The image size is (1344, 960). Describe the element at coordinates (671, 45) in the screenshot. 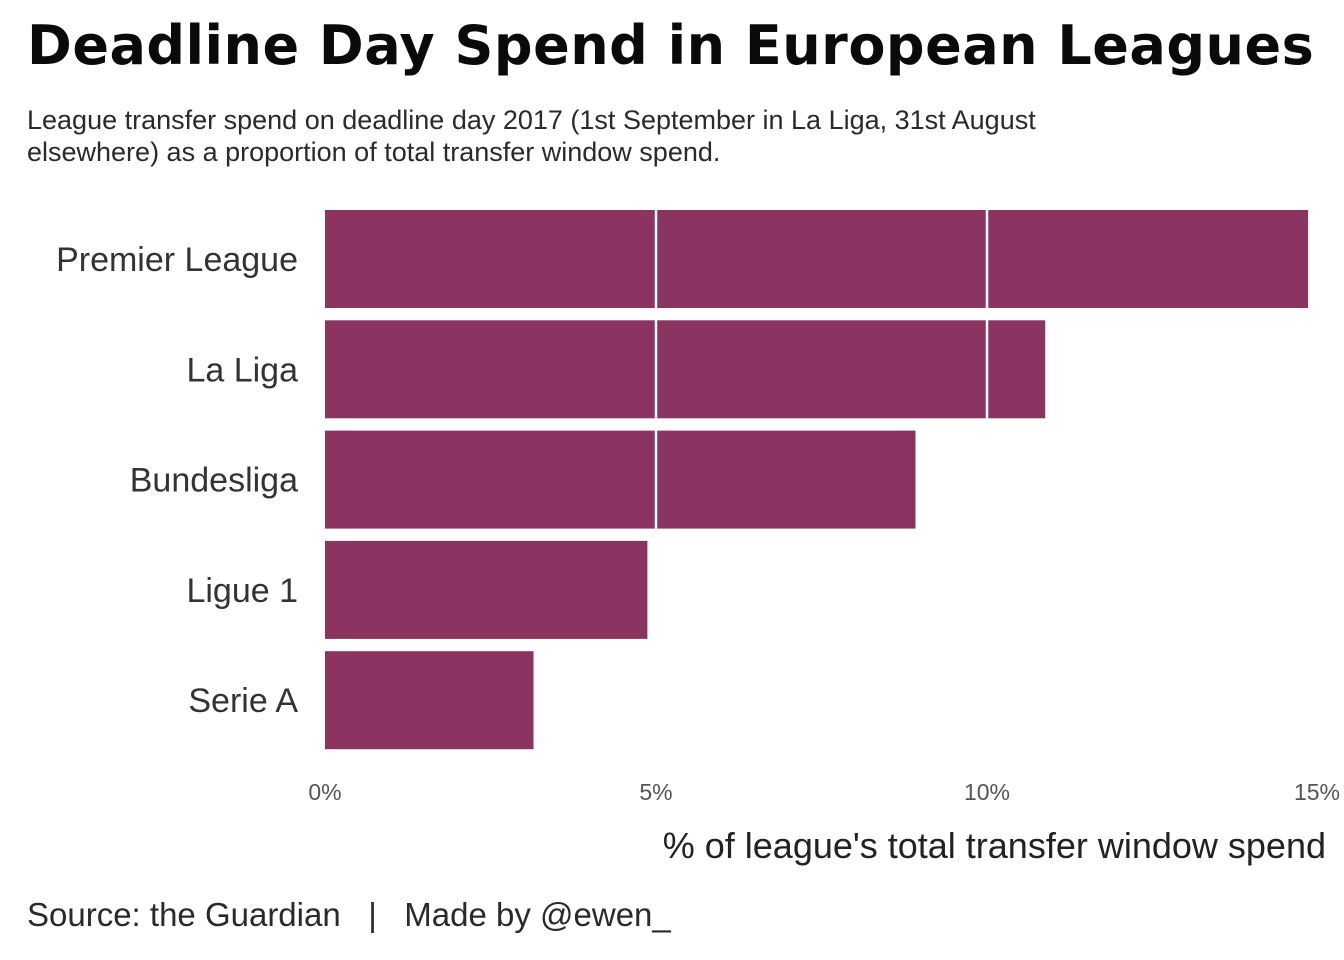

I see `chart-title: Deadline Day Spend in European Leagues` at that location.